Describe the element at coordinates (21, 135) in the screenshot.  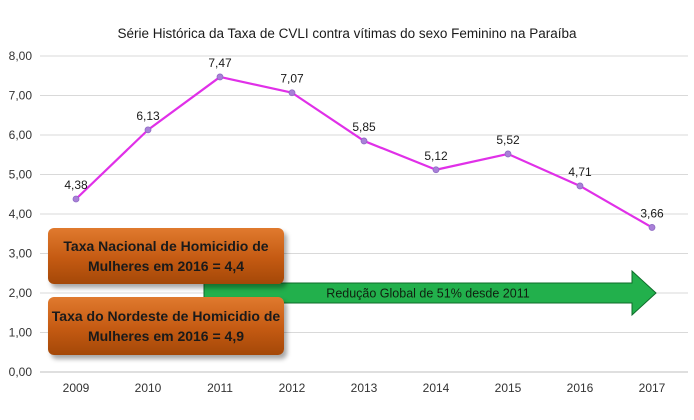
I see `y-tick-label: 6,00` at that location.